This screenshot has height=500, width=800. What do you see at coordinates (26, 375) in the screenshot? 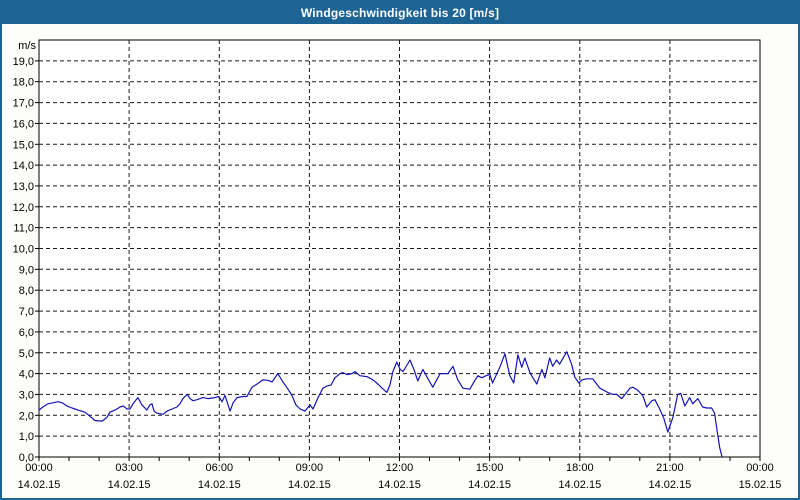
I see `y-axis-tick-label: 4,0` at bounding box center [26, 375].